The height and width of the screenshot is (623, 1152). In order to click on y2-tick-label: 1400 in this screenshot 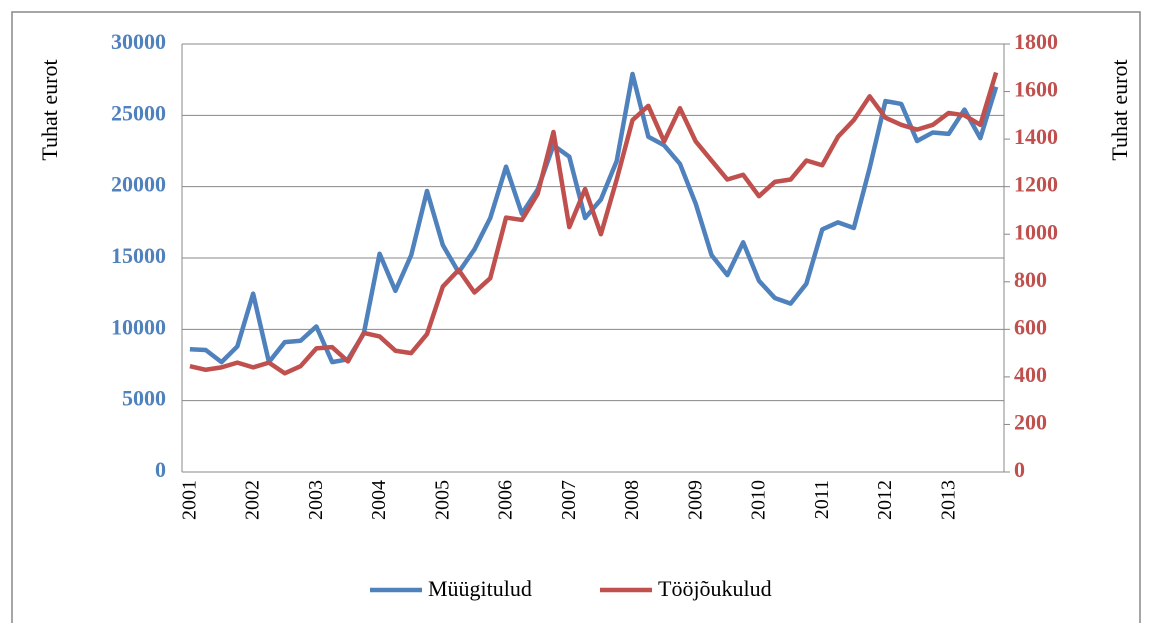, I will do `click(1036, 136)`.